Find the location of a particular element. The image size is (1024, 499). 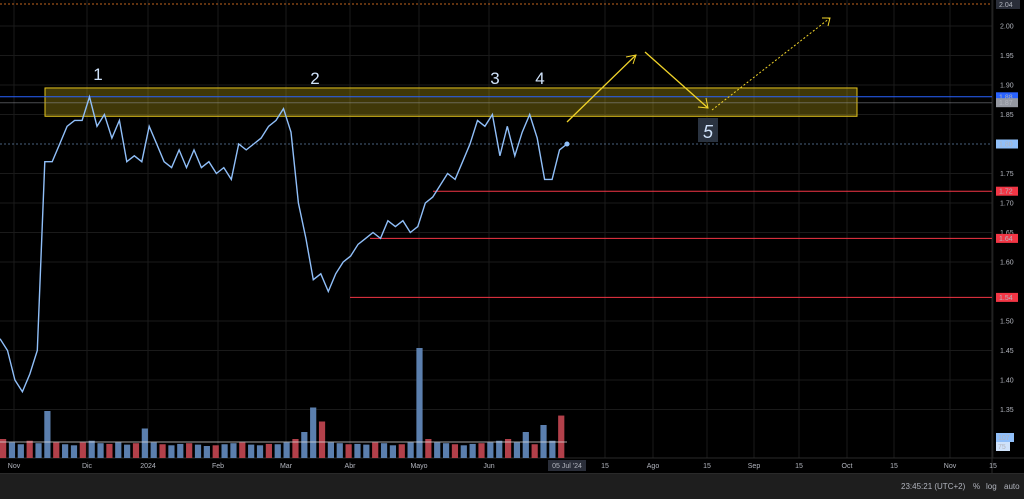

top-price-tag is located at coordinates (1008, 4).